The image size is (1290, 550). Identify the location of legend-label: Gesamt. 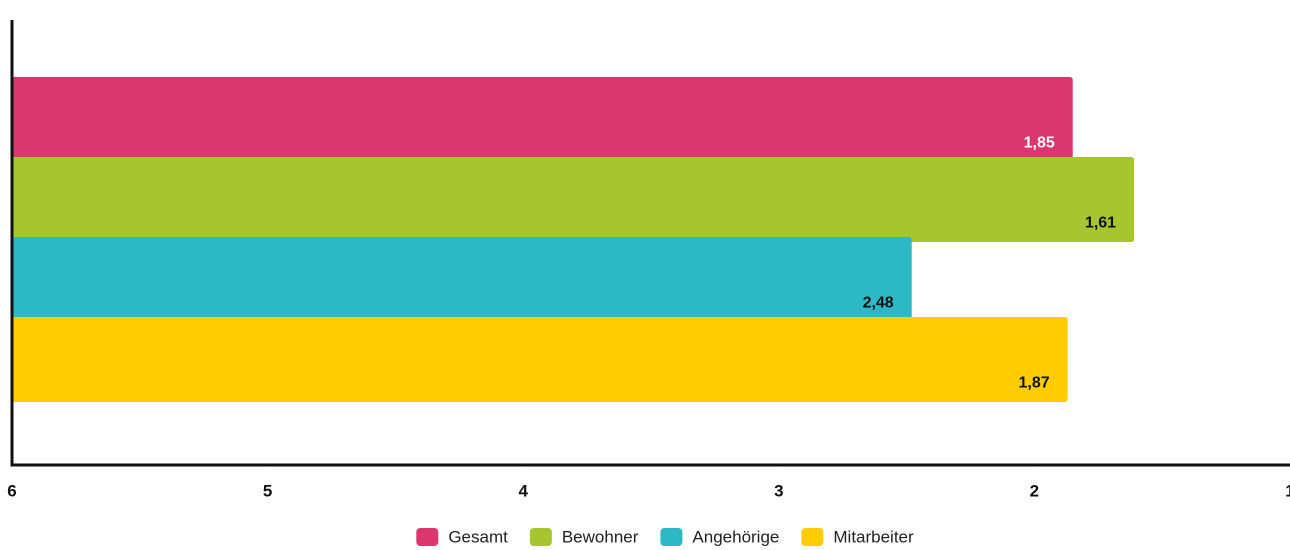
(478, 536).